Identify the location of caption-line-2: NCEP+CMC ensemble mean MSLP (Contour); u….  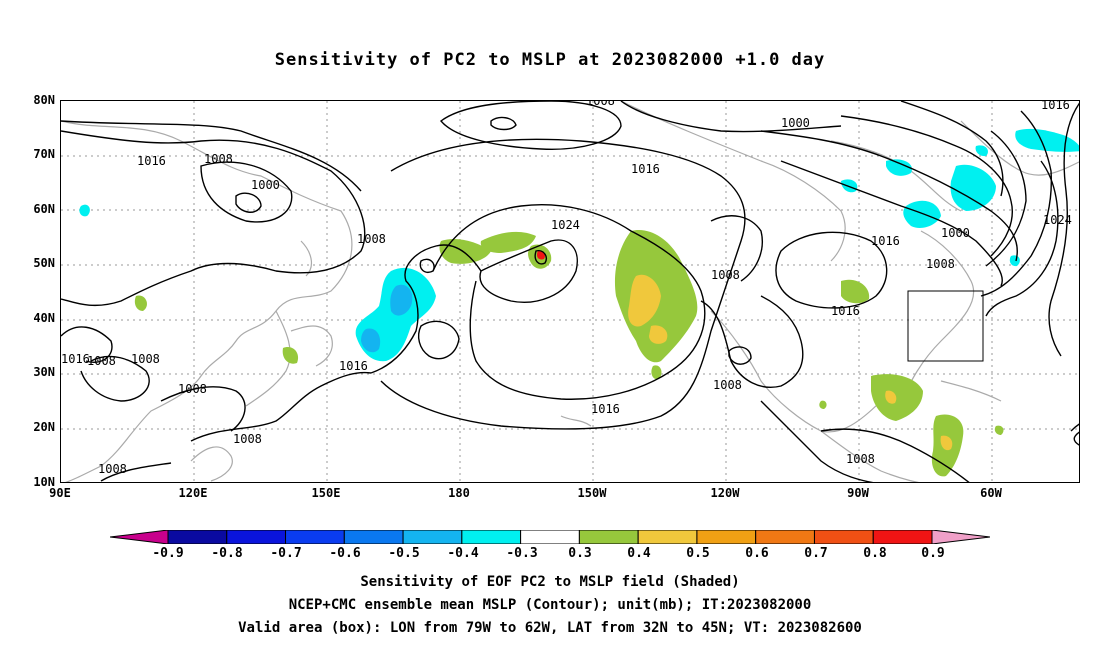
(550, 605).